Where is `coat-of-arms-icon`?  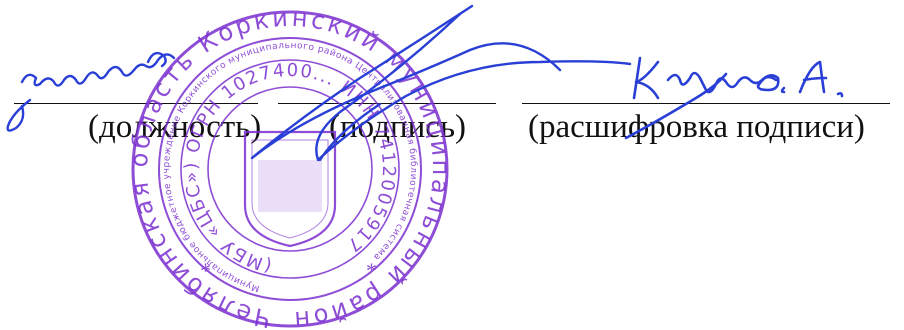 coat-of-arms-icon is located at coordinates (290, 189).